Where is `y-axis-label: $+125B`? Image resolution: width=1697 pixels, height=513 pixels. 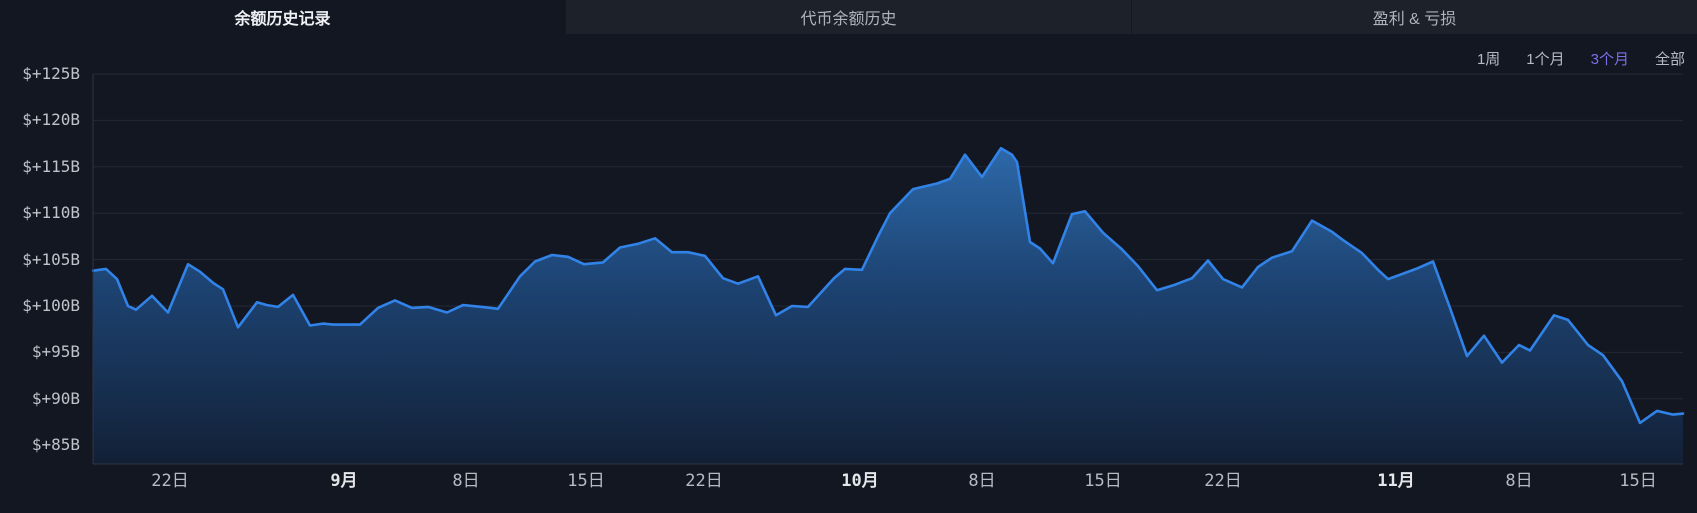 y-axis-label: $+125B is located at coordinates (51, 73).